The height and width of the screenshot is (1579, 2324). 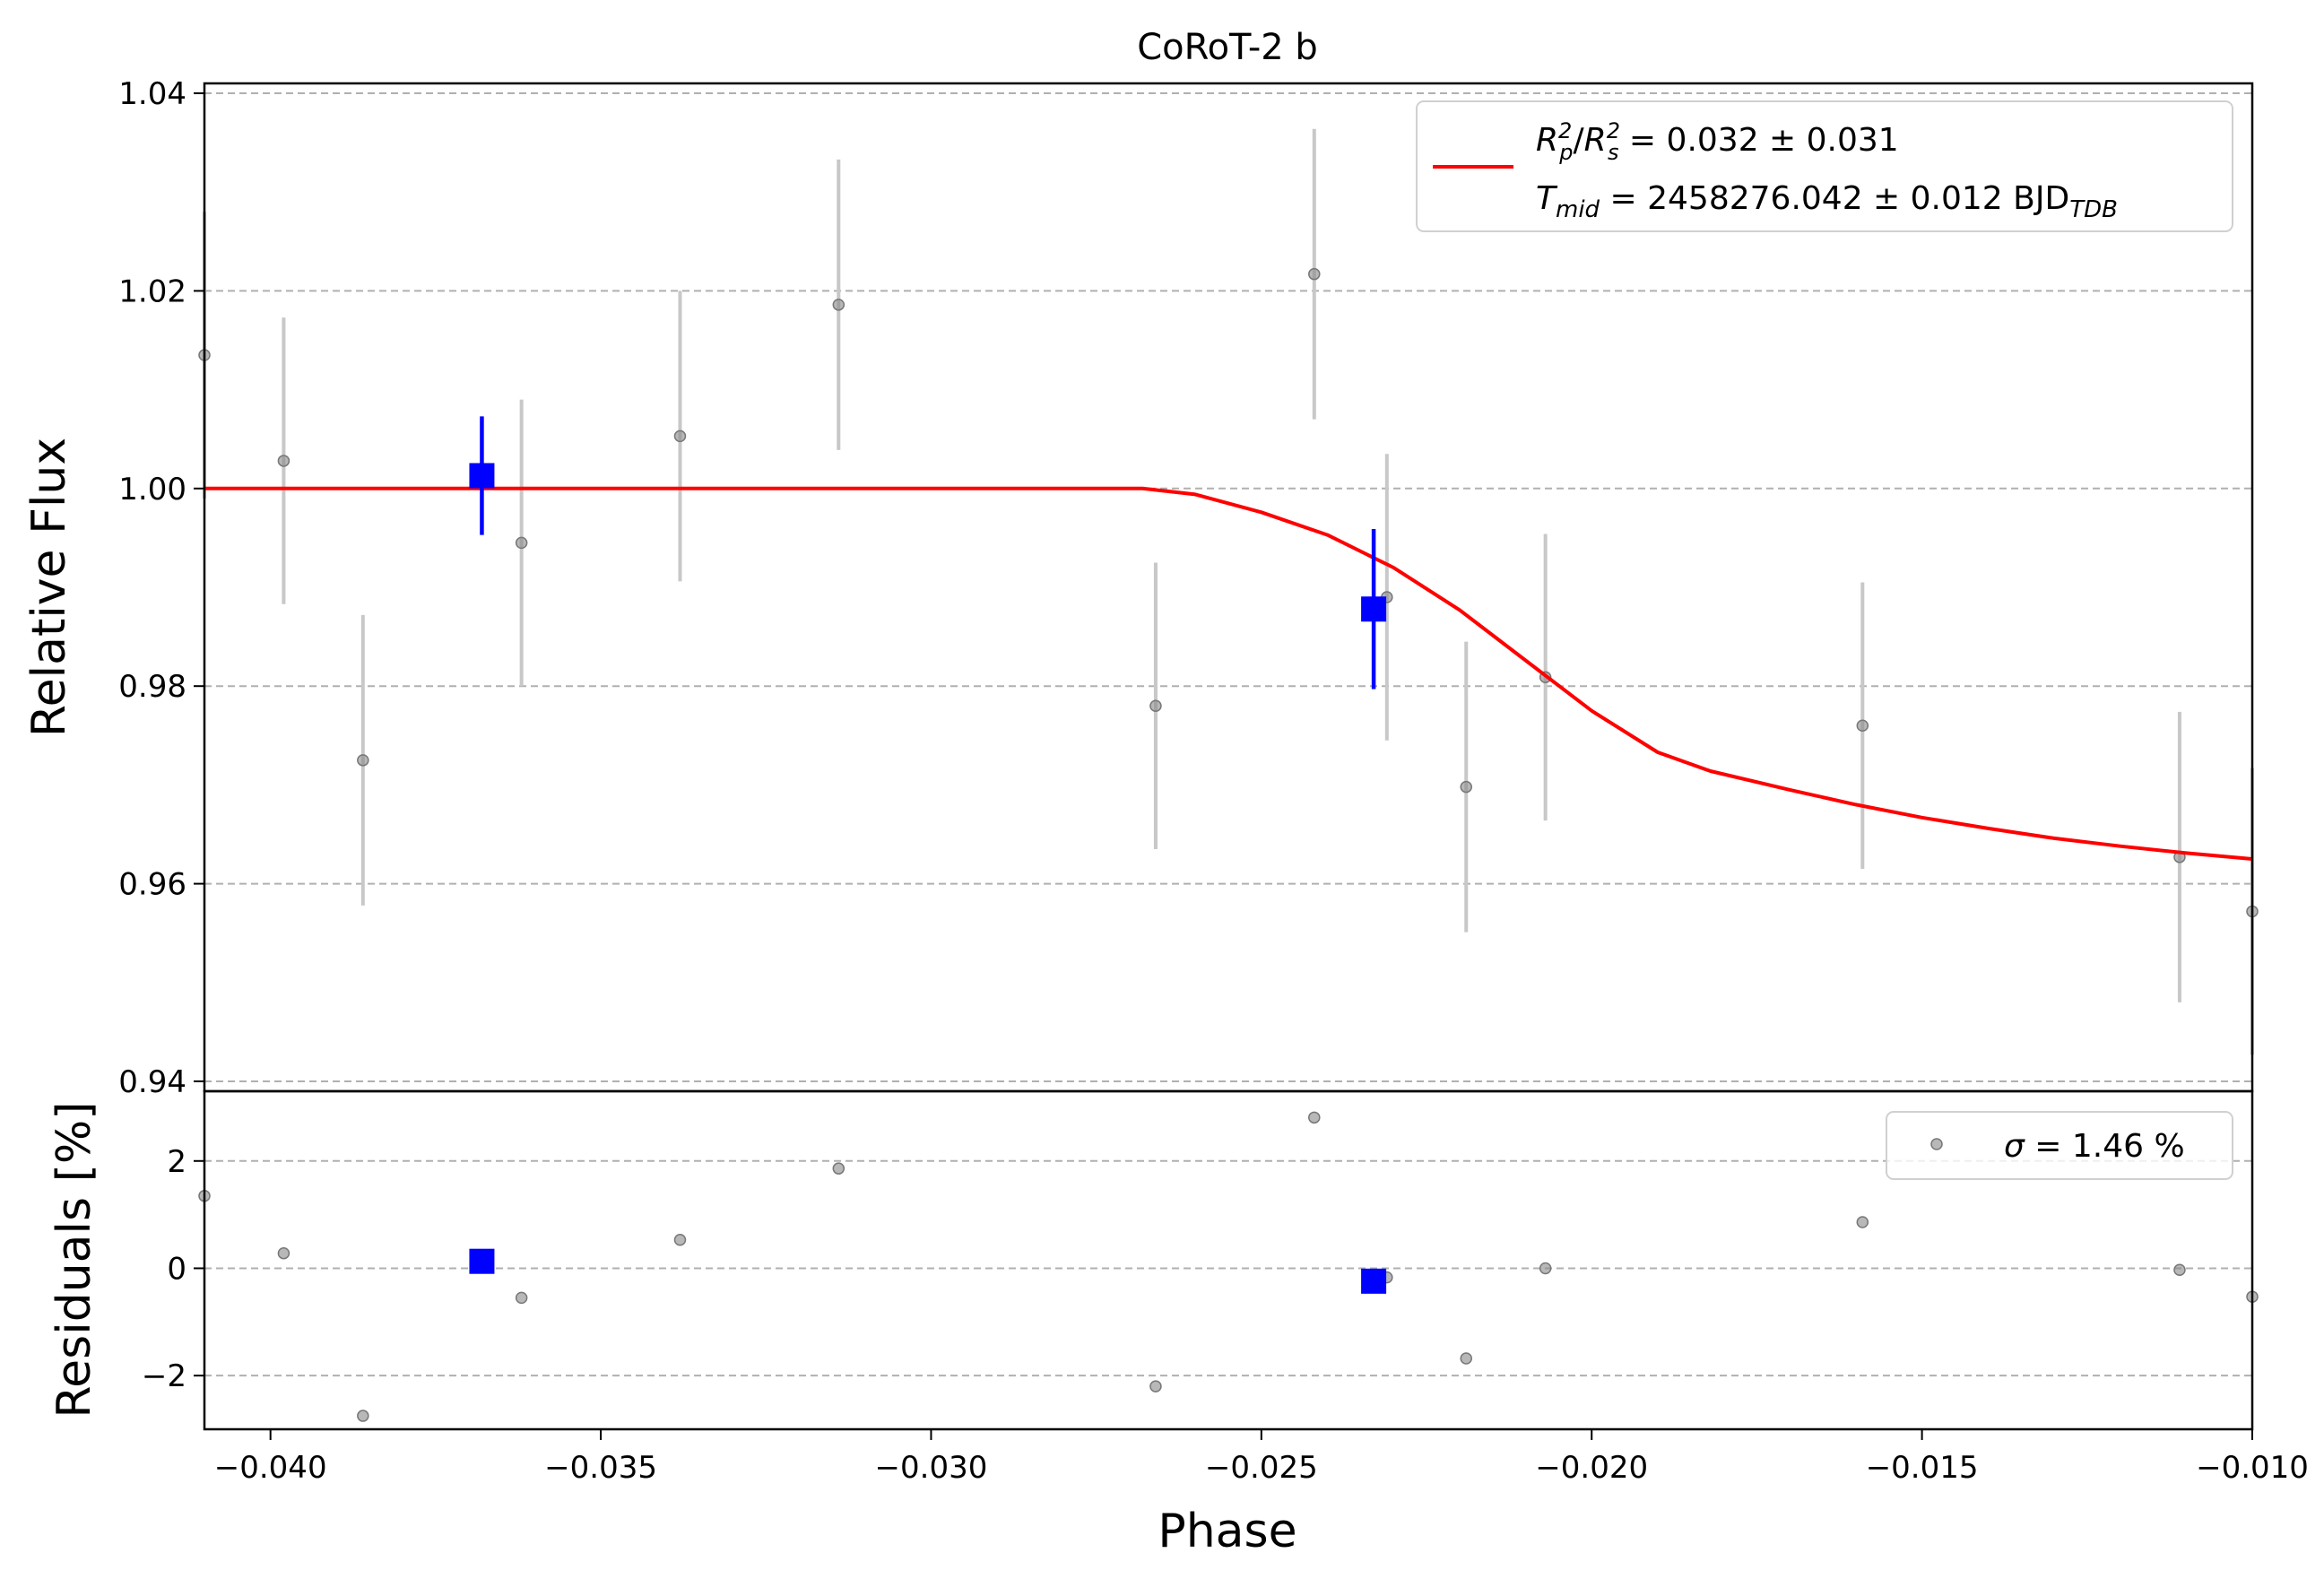 I want to click on x-tick-label: −0.015, so click(x=1922, y=1468).